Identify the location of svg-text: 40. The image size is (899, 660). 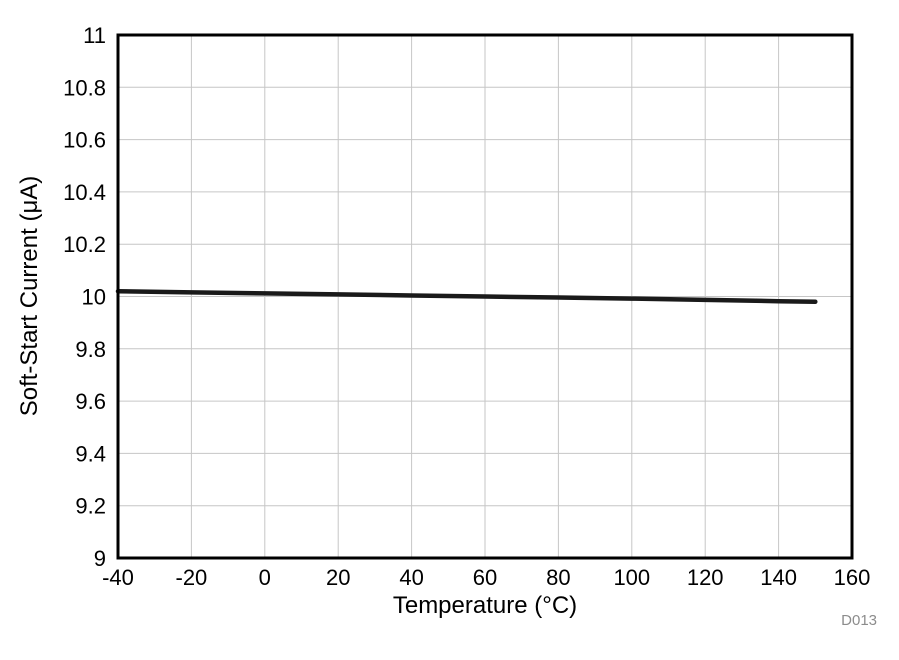
(411, 577).